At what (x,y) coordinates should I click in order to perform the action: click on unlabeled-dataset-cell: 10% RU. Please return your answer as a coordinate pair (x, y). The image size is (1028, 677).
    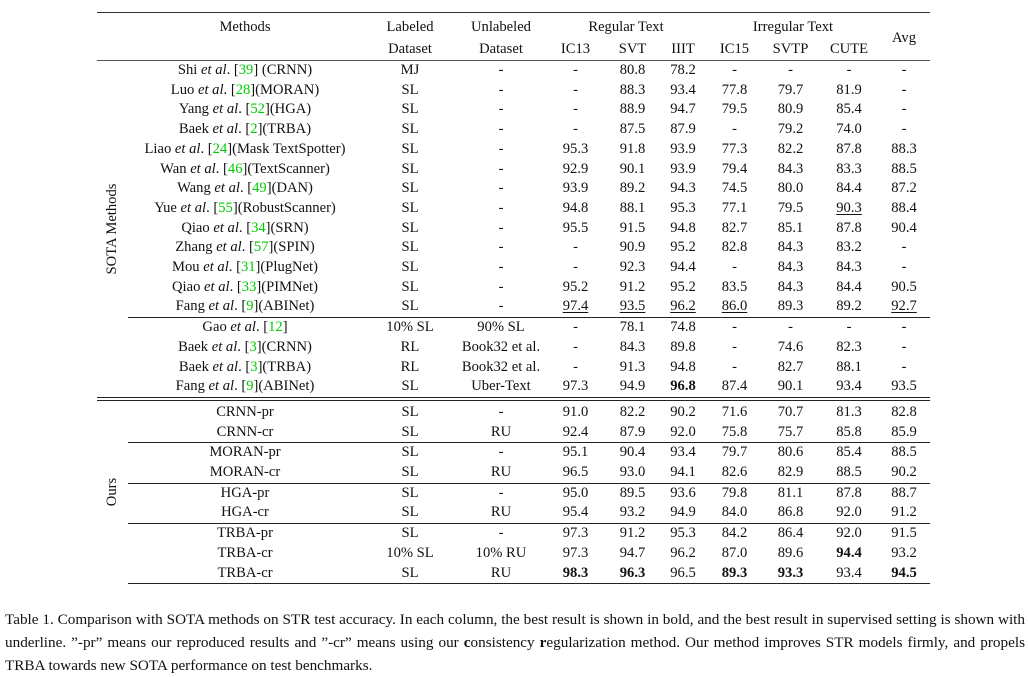
    Looking at the image, I should click on (501, 552).